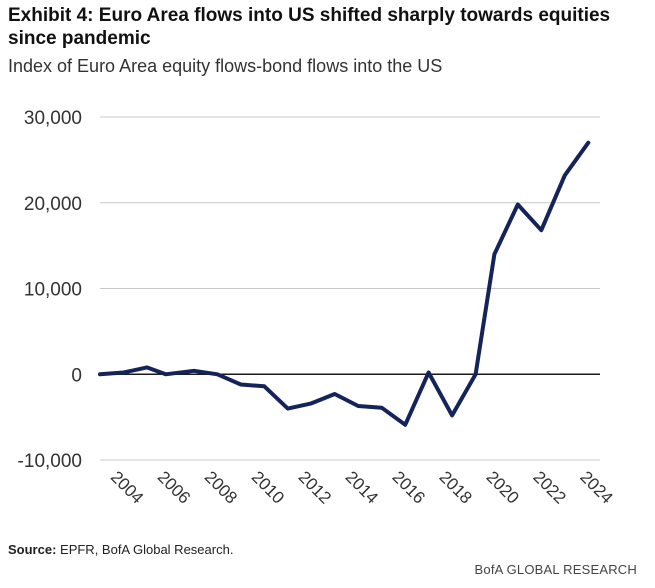  Describe the element at coordinates (268, 487) in the screenshot. I see `x-tick-label: 2010` at that location.